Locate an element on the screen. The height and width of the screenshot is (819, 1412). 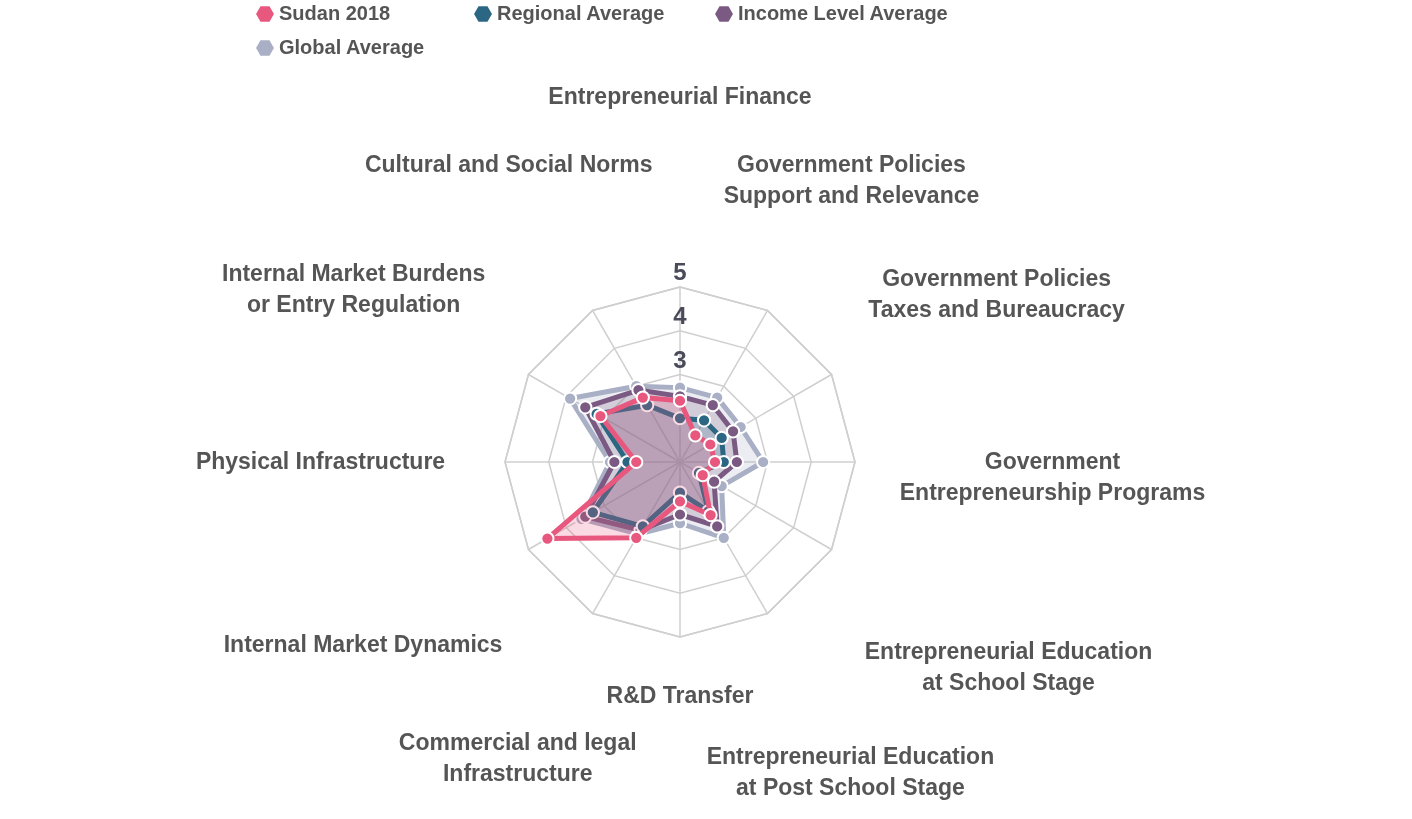
spoke-label: Entrepreneurial Education at School Stage is located at coordinates (1008, 666).